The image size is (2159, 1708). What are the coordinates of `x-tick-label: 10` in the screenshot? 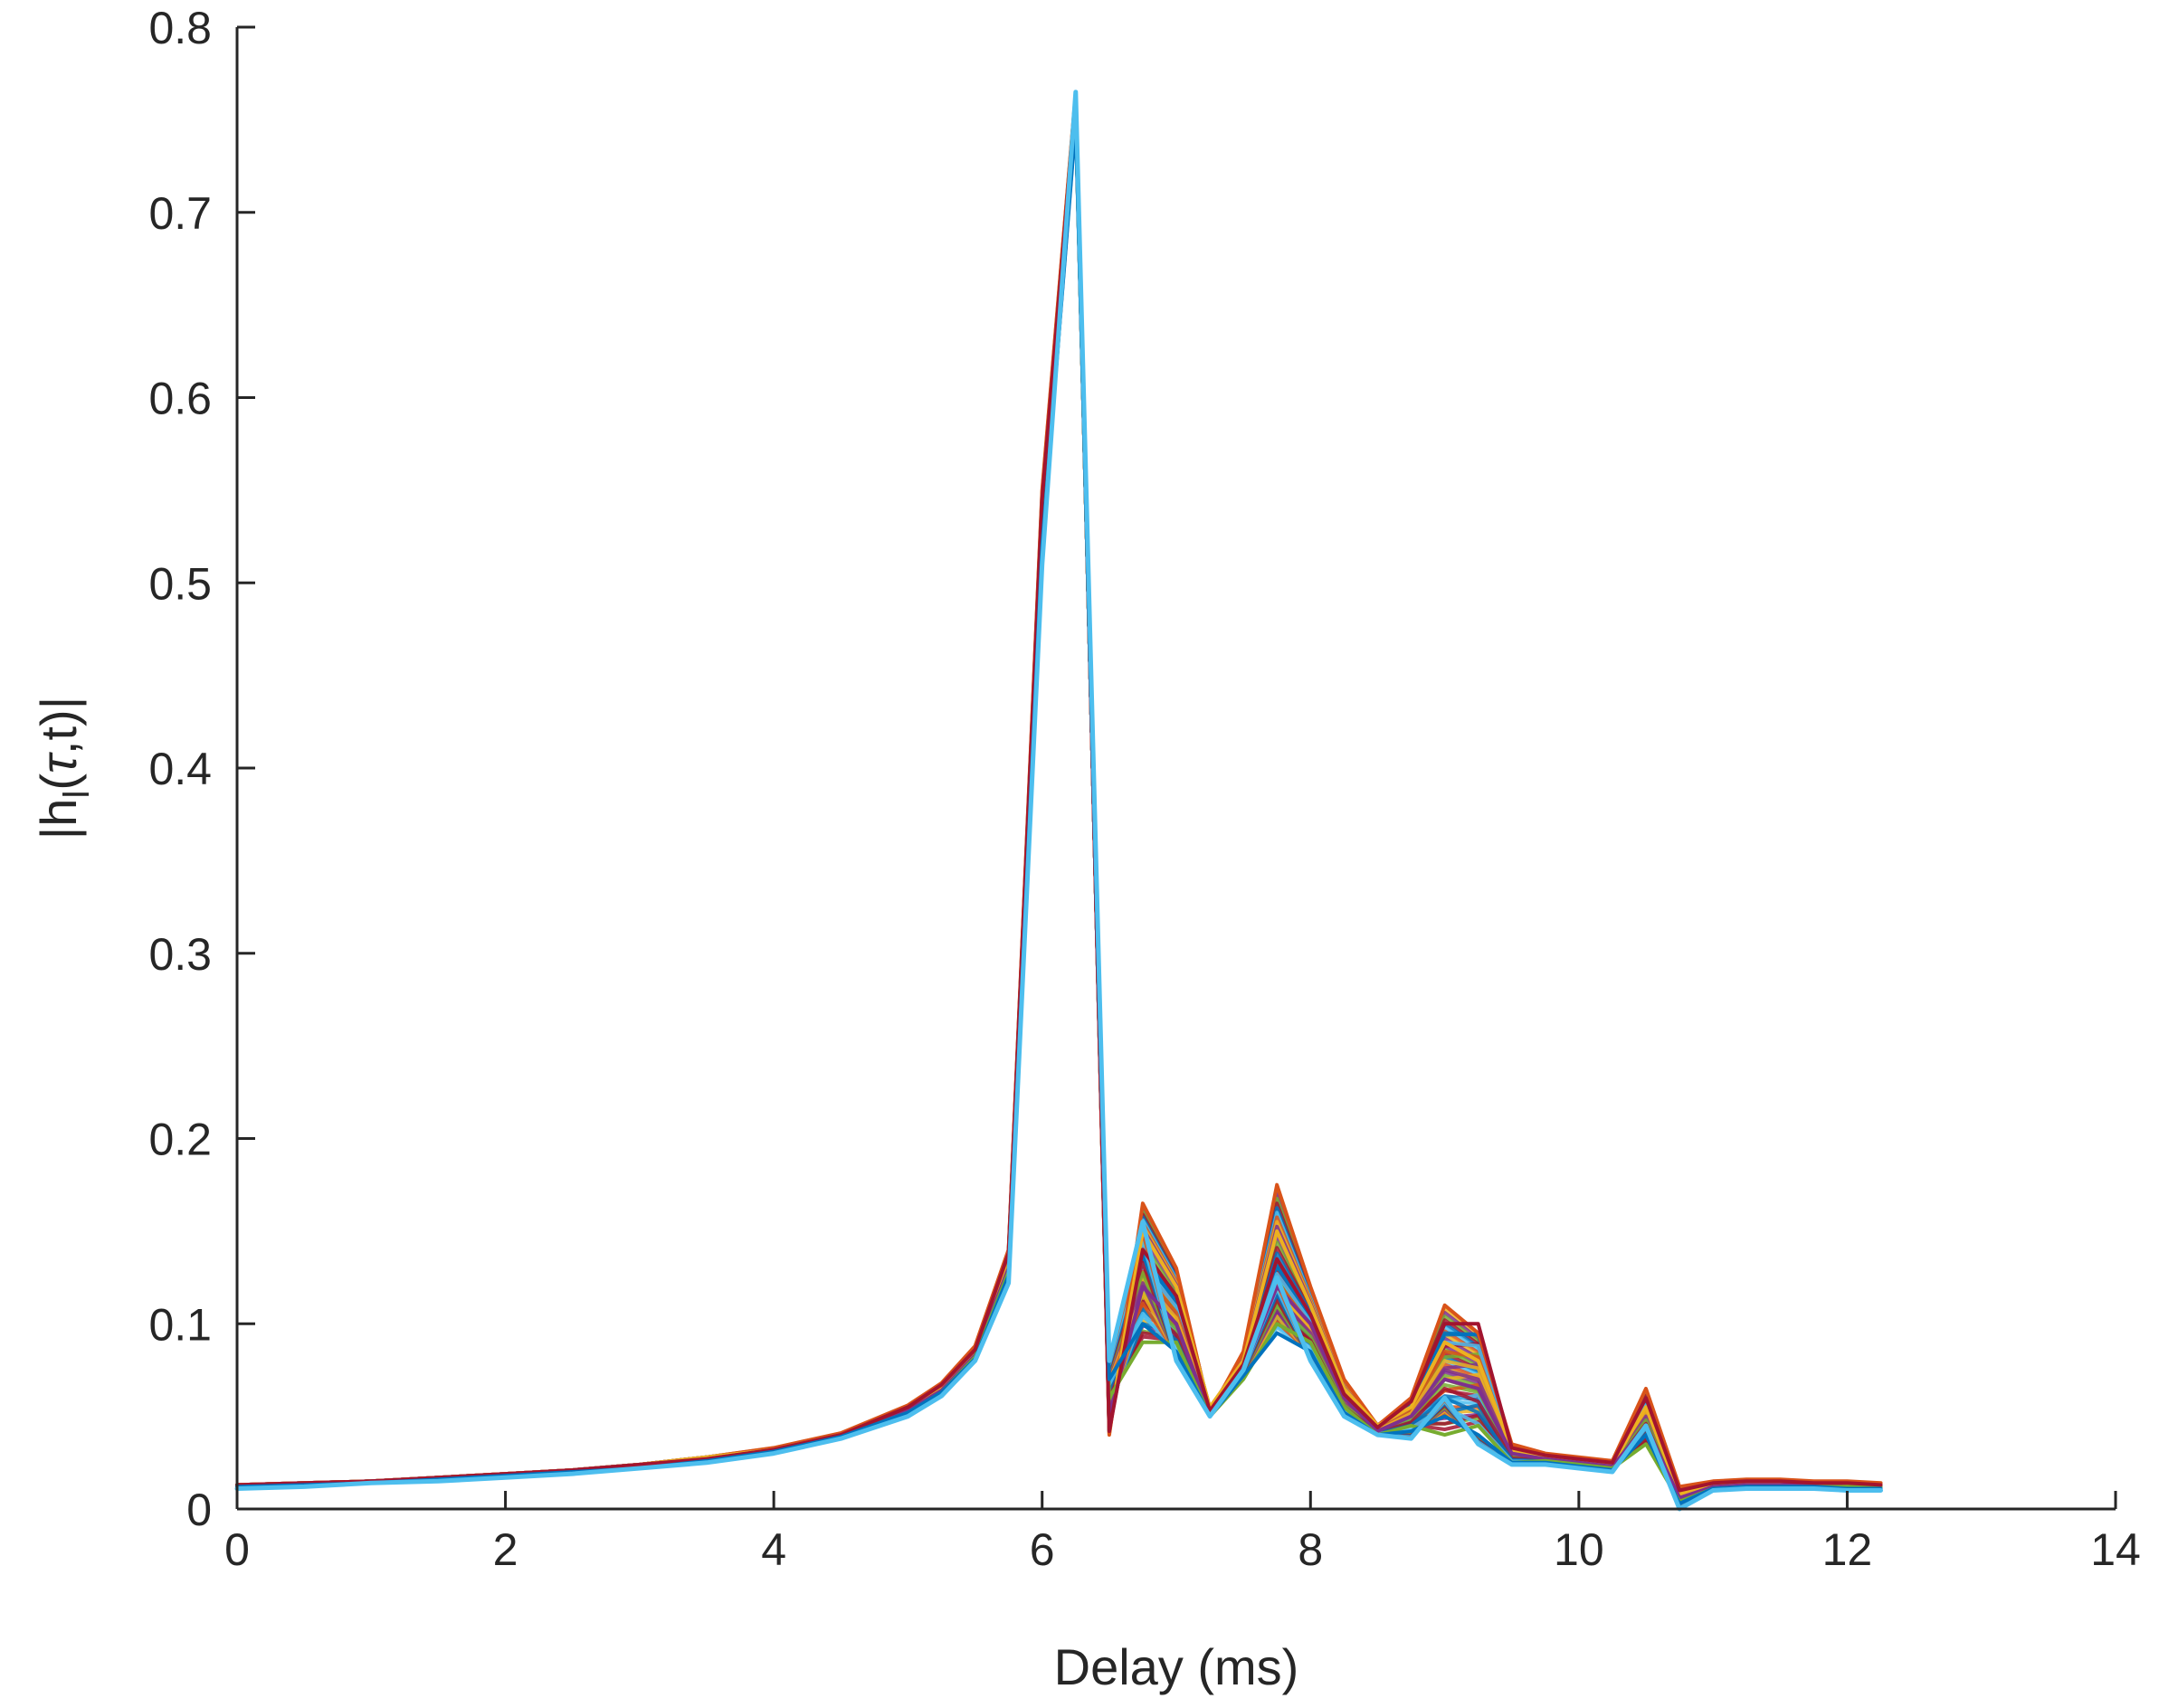 It's located at (1579, 1549).